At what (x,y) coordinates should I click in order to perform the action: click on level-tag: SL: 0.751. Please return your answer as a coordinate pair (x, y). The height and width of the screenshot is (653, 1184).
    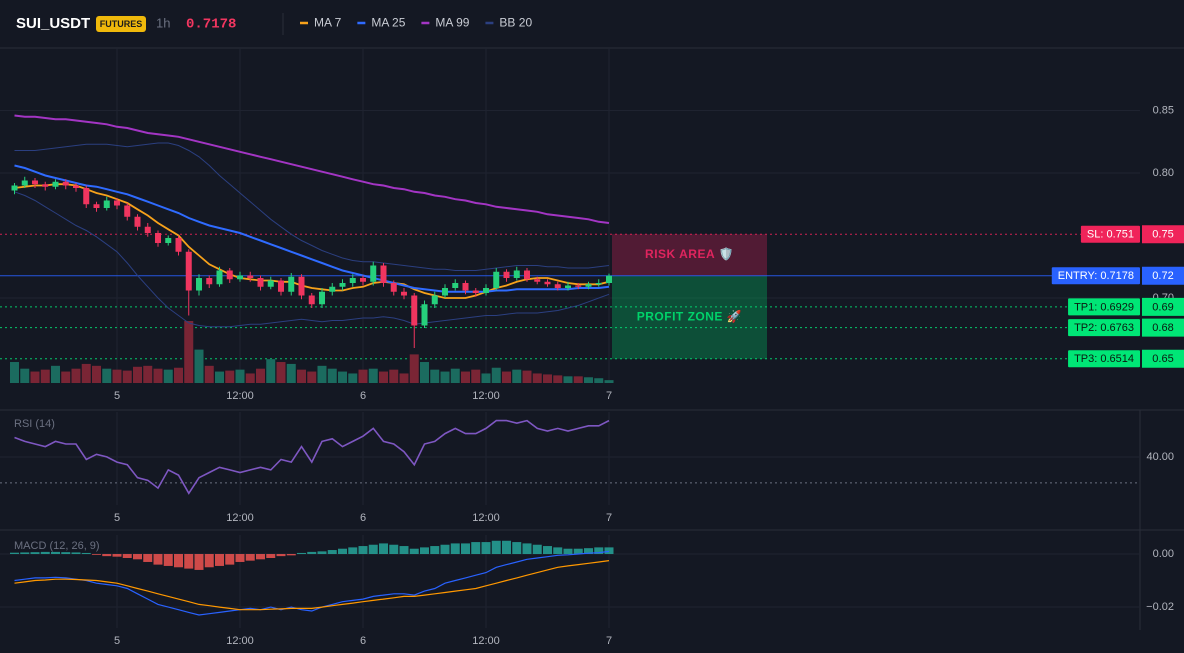
    Looking at the image, I should click on (1110, 235).